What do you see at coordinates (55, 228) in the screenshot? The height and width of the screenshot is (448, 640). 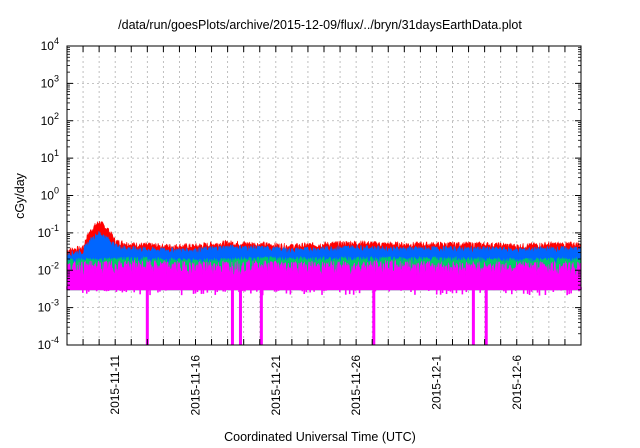 I see `y-tick-exponent: -1` at bounding box center [55, 228].